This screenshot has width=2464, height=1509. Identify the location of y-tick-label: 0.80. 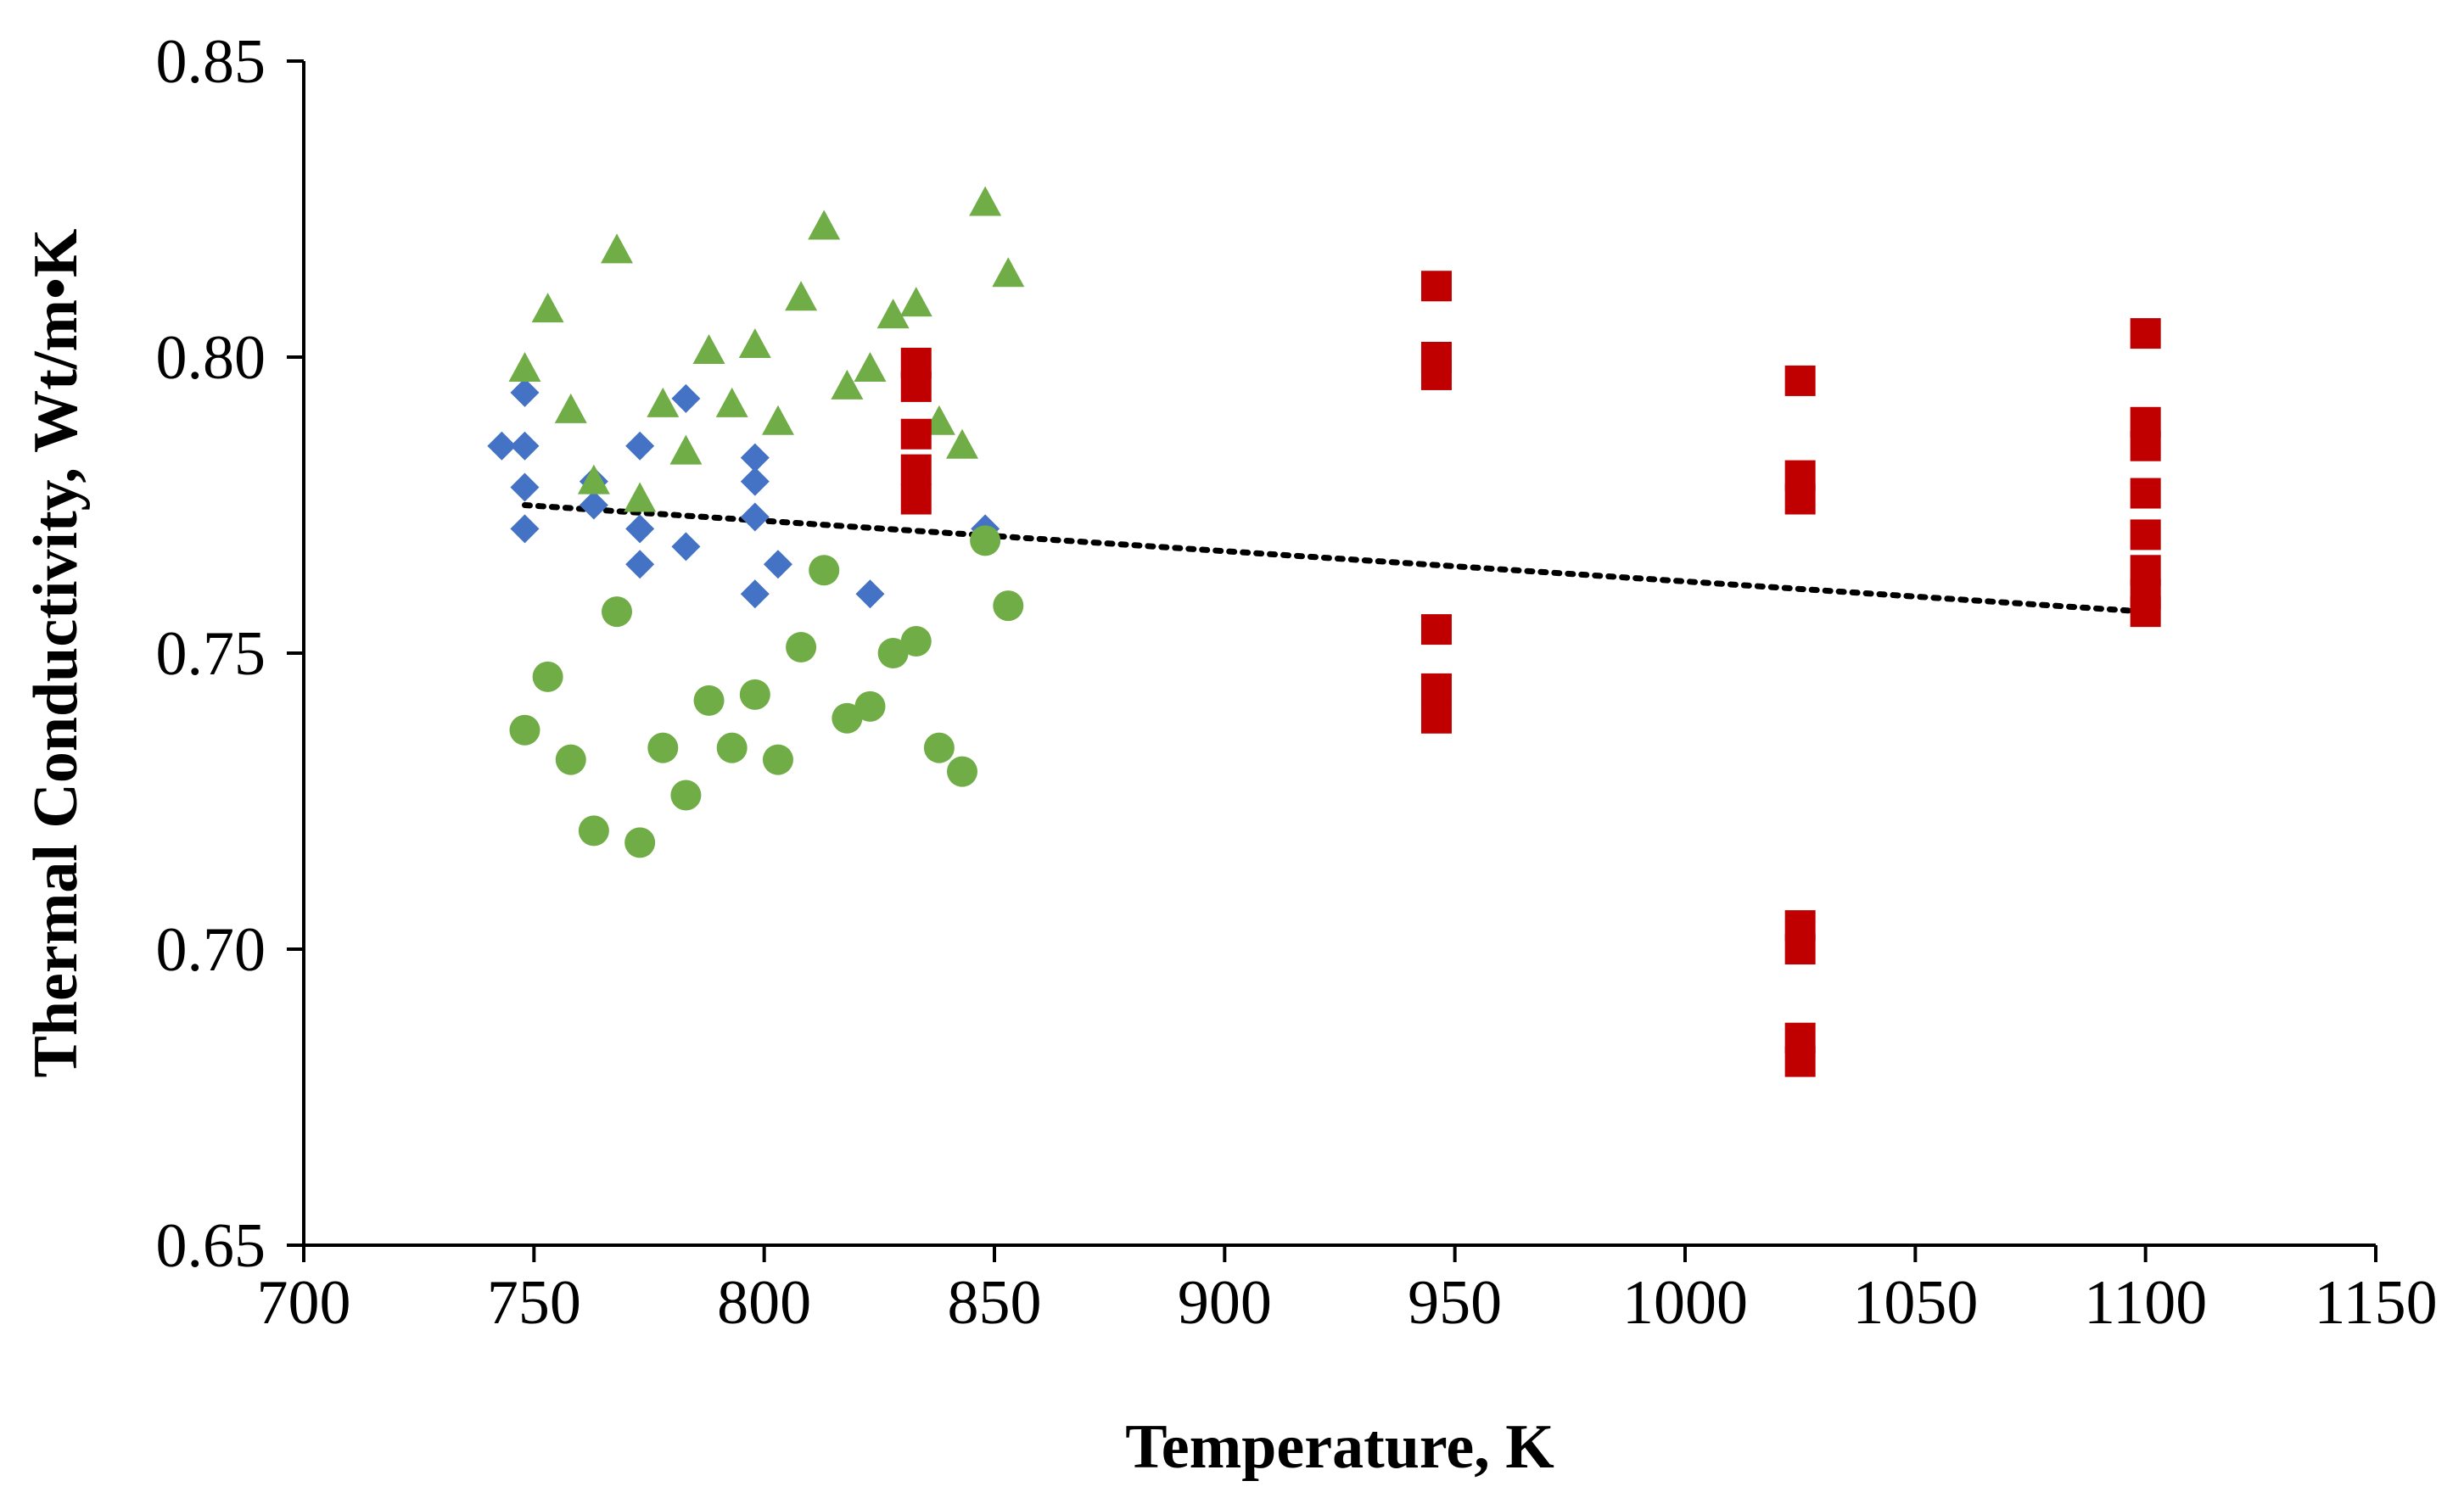
(211, 358).